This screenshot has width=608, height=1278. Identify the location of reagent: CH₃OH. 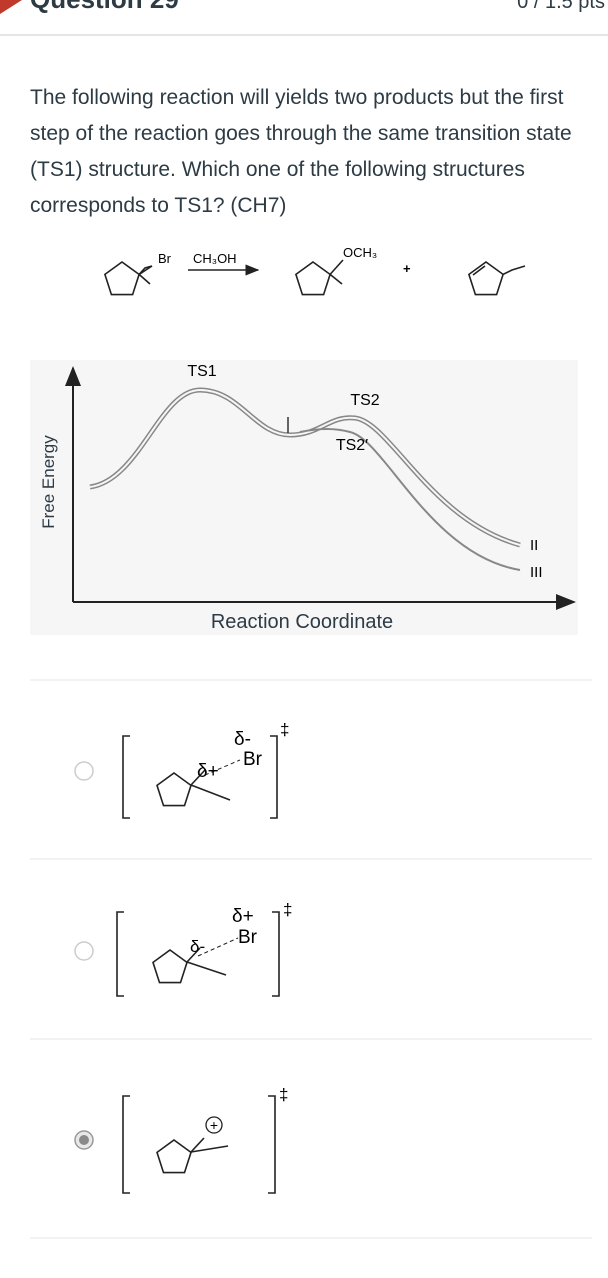
(215, 258).